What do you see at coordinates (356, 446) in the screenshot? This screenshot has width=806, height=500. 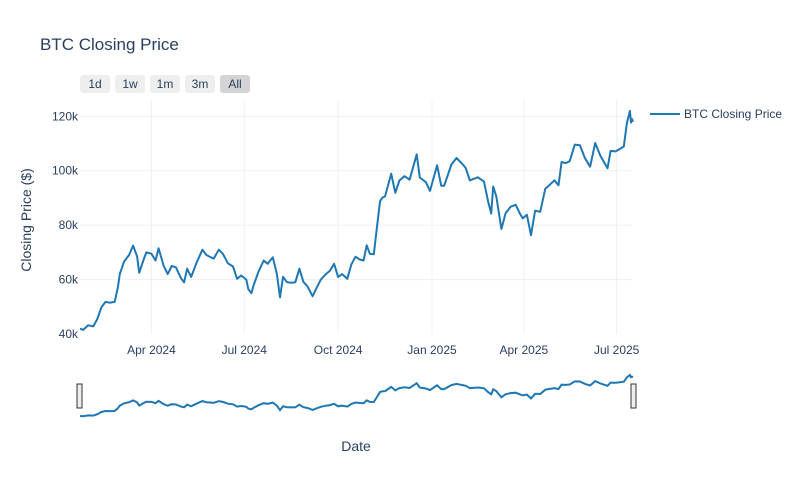 I see `x-axis-label: Date` at bounding box center [356, 446].